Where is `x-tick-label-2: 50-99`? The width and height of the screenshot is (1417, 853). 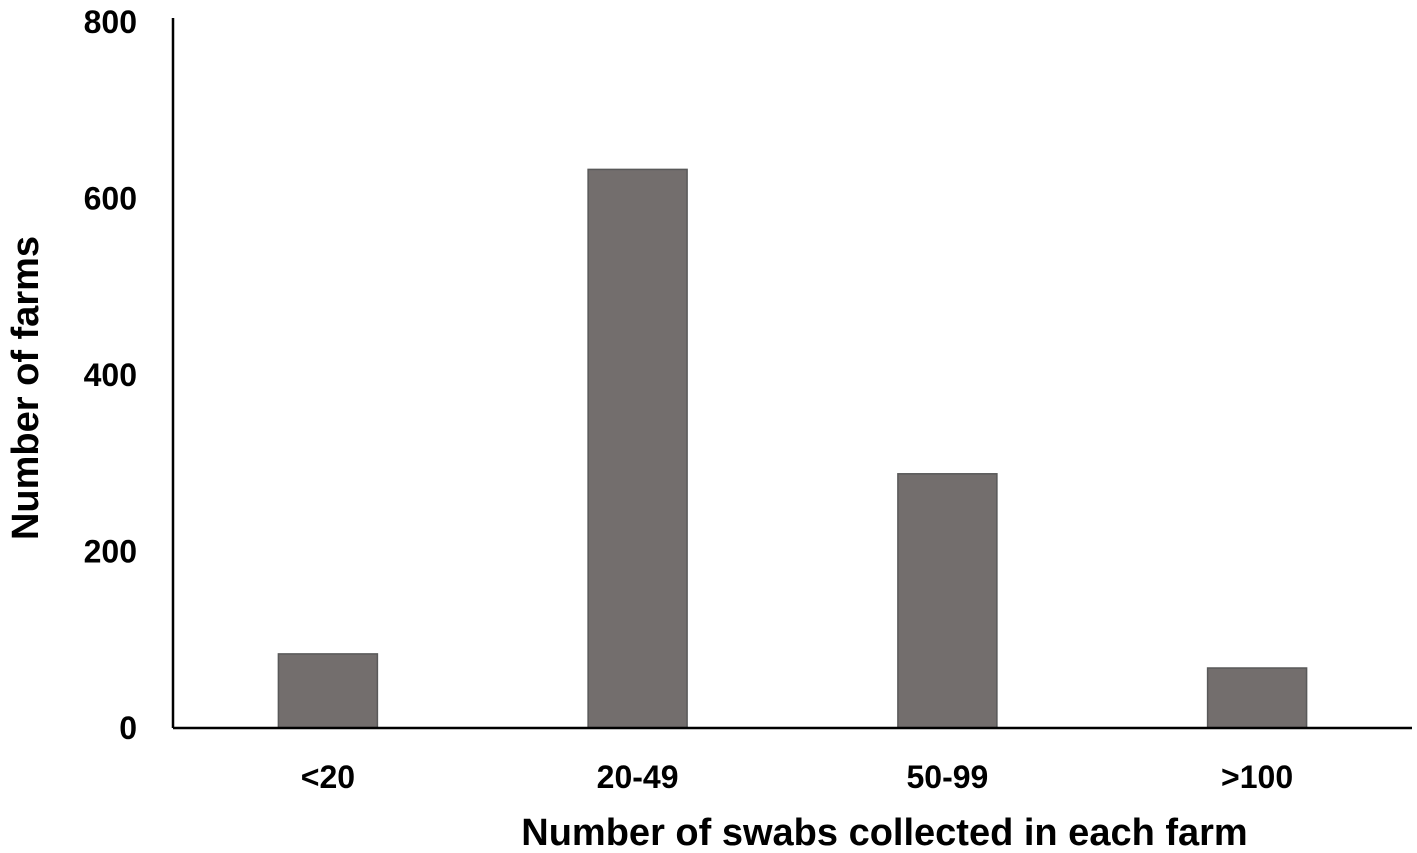 x-tick-label-2: 50-99 is located at coordinates (947, 777).